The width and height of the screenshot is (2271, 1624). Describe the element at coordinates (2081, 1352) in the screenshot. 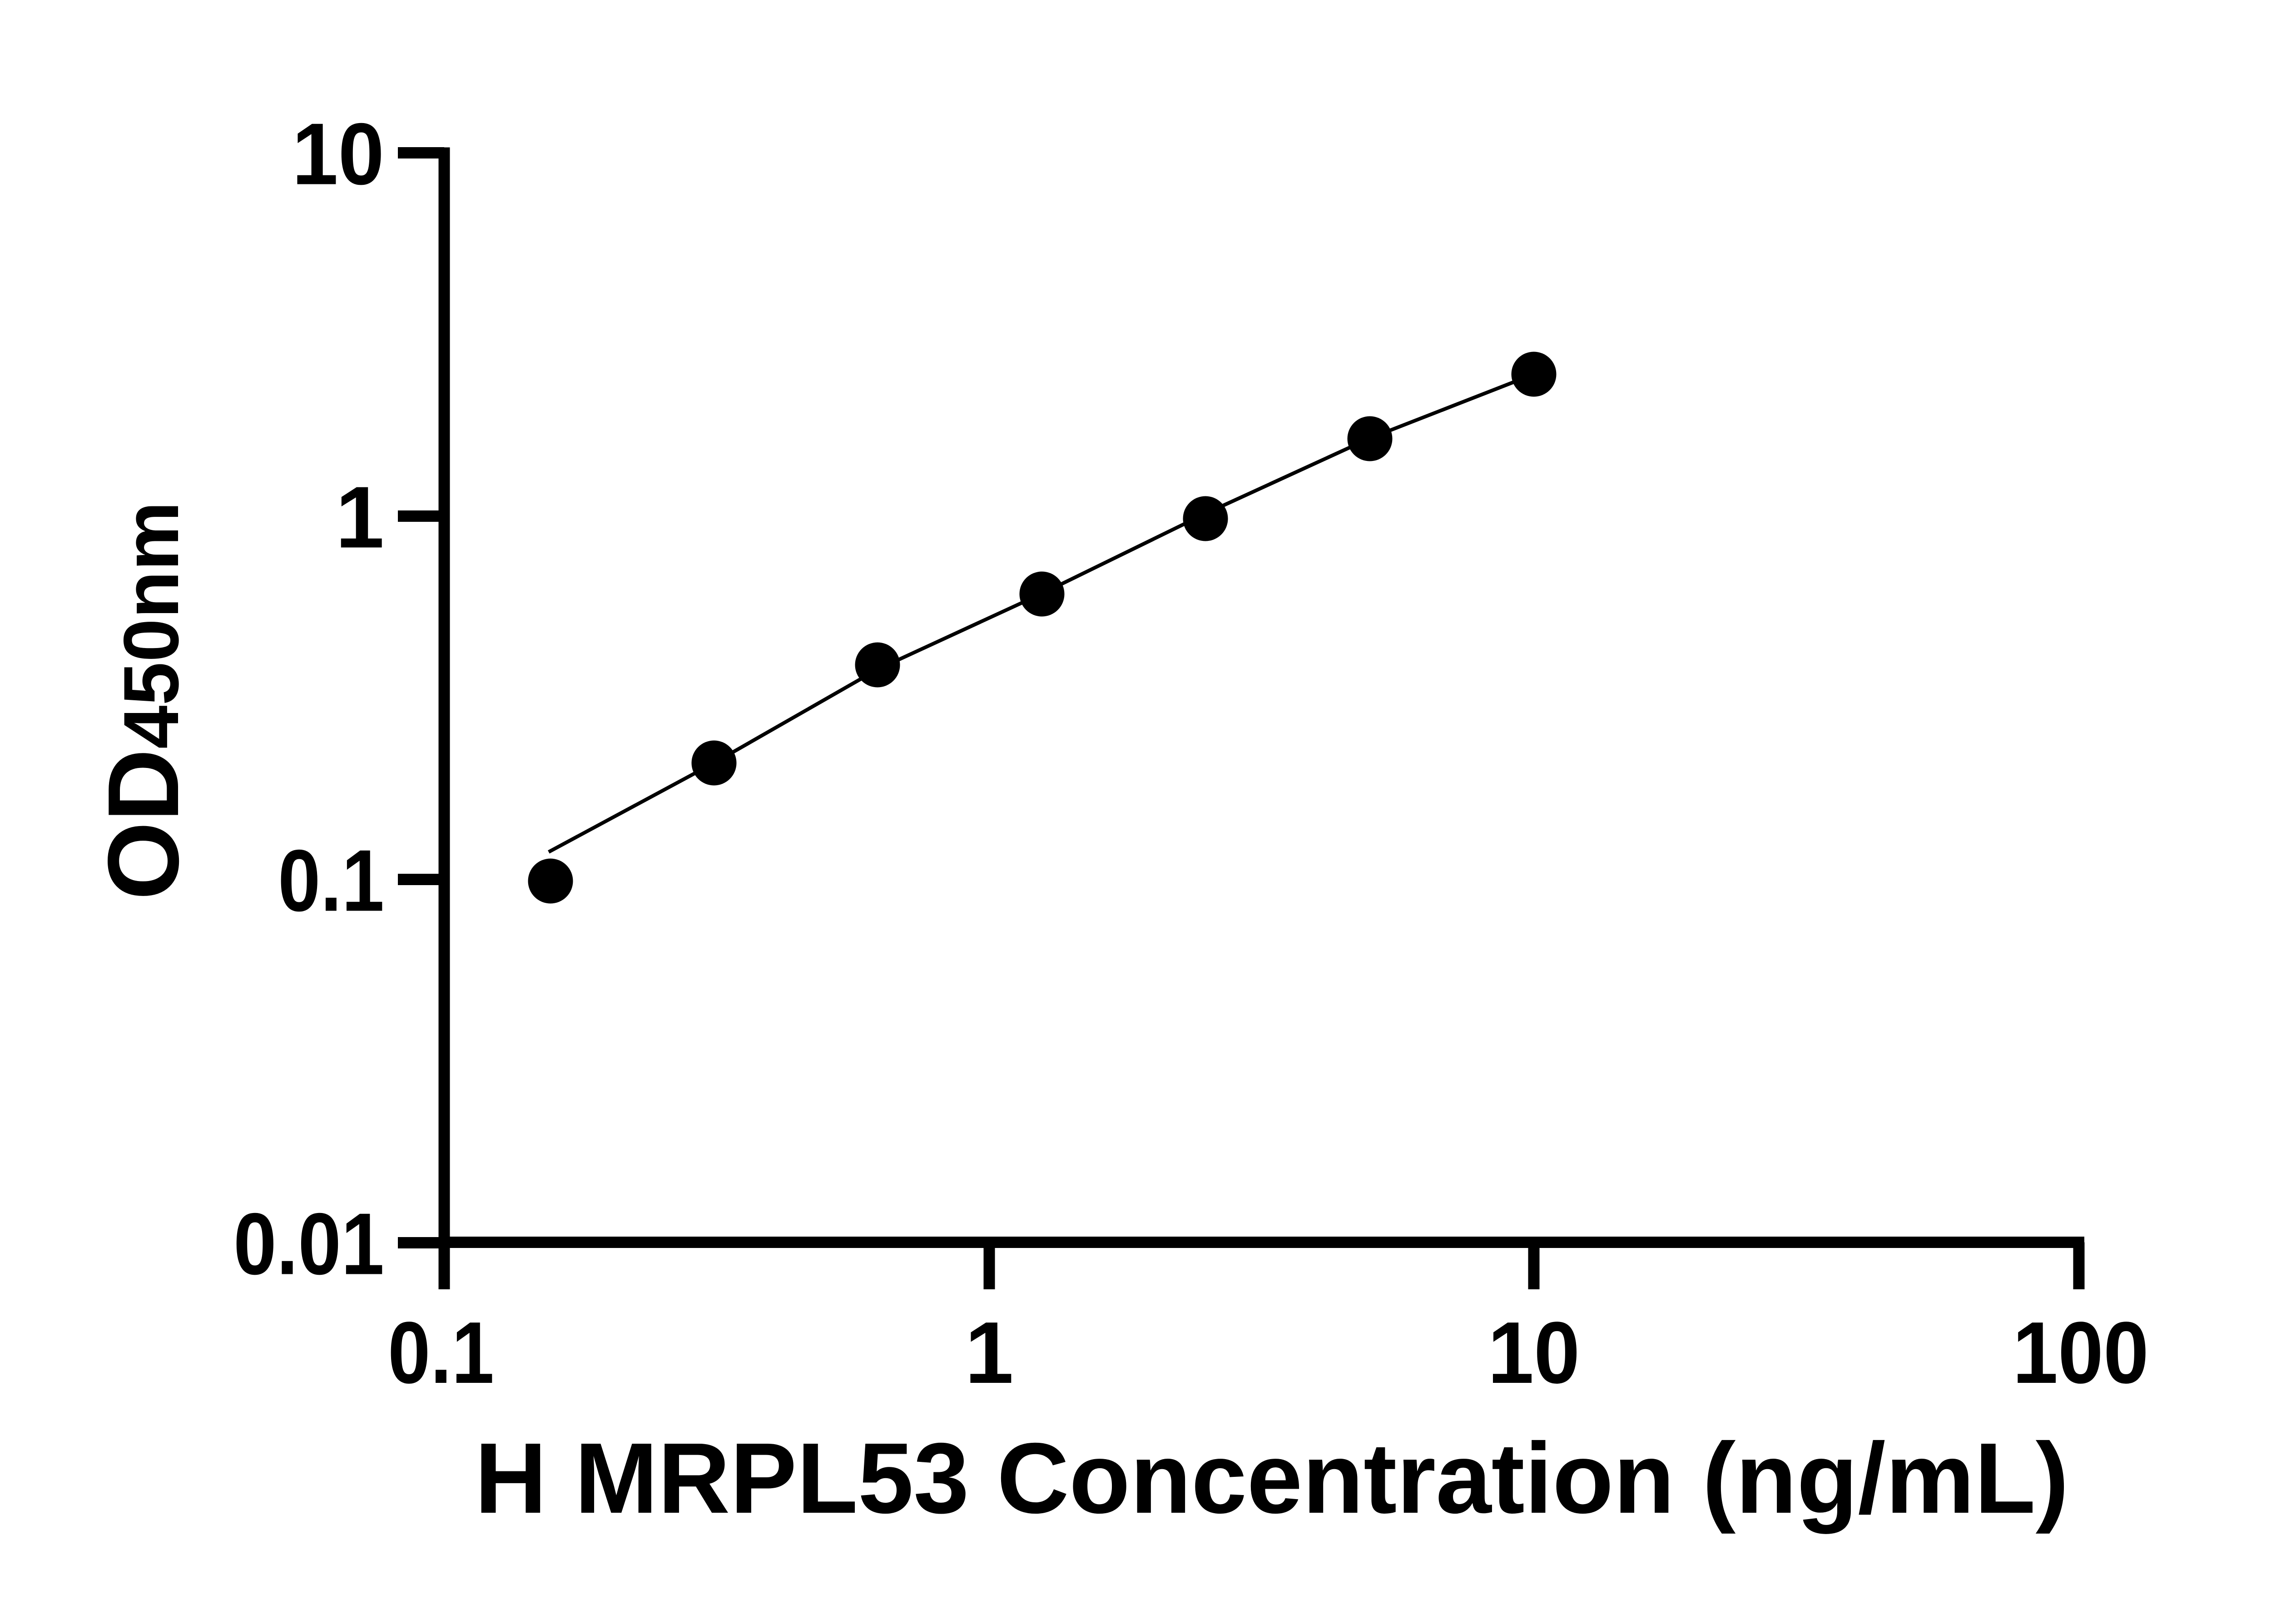

I see `svg-text: 100` at that location.